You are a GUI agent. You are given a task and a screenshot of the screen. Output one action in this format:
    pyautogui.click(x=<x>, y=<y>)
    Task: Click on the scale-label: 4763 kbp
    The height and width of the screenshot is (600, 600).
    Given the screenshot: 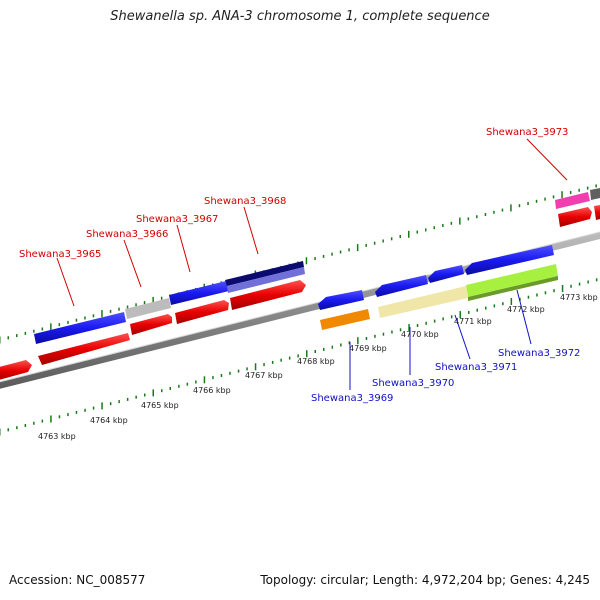 What is the action you would take?
    pyautogui.click(x=57, y=436)
    